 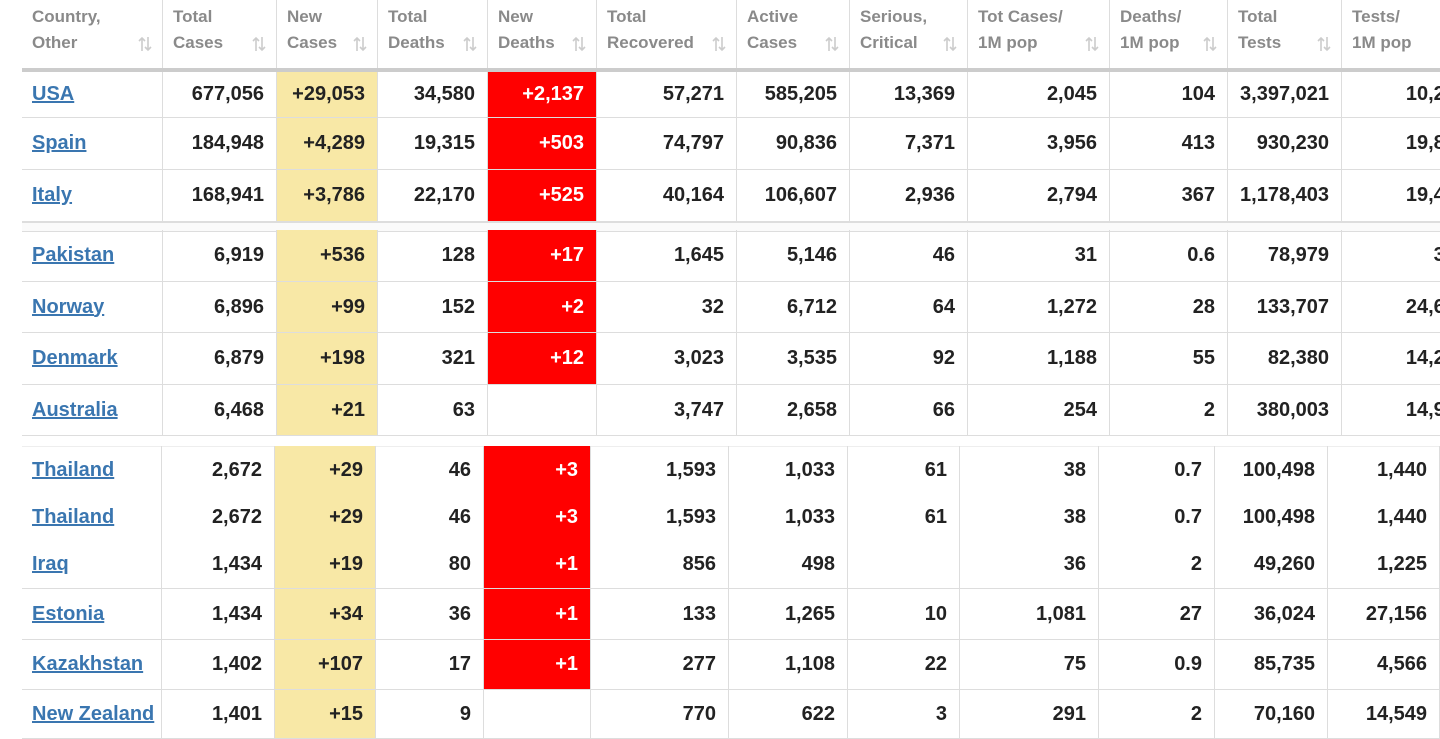 What do you see at coordinates (1029, 714) in the screenshot?
I see `table-cell: 291` at bounding box center [1029, 714].